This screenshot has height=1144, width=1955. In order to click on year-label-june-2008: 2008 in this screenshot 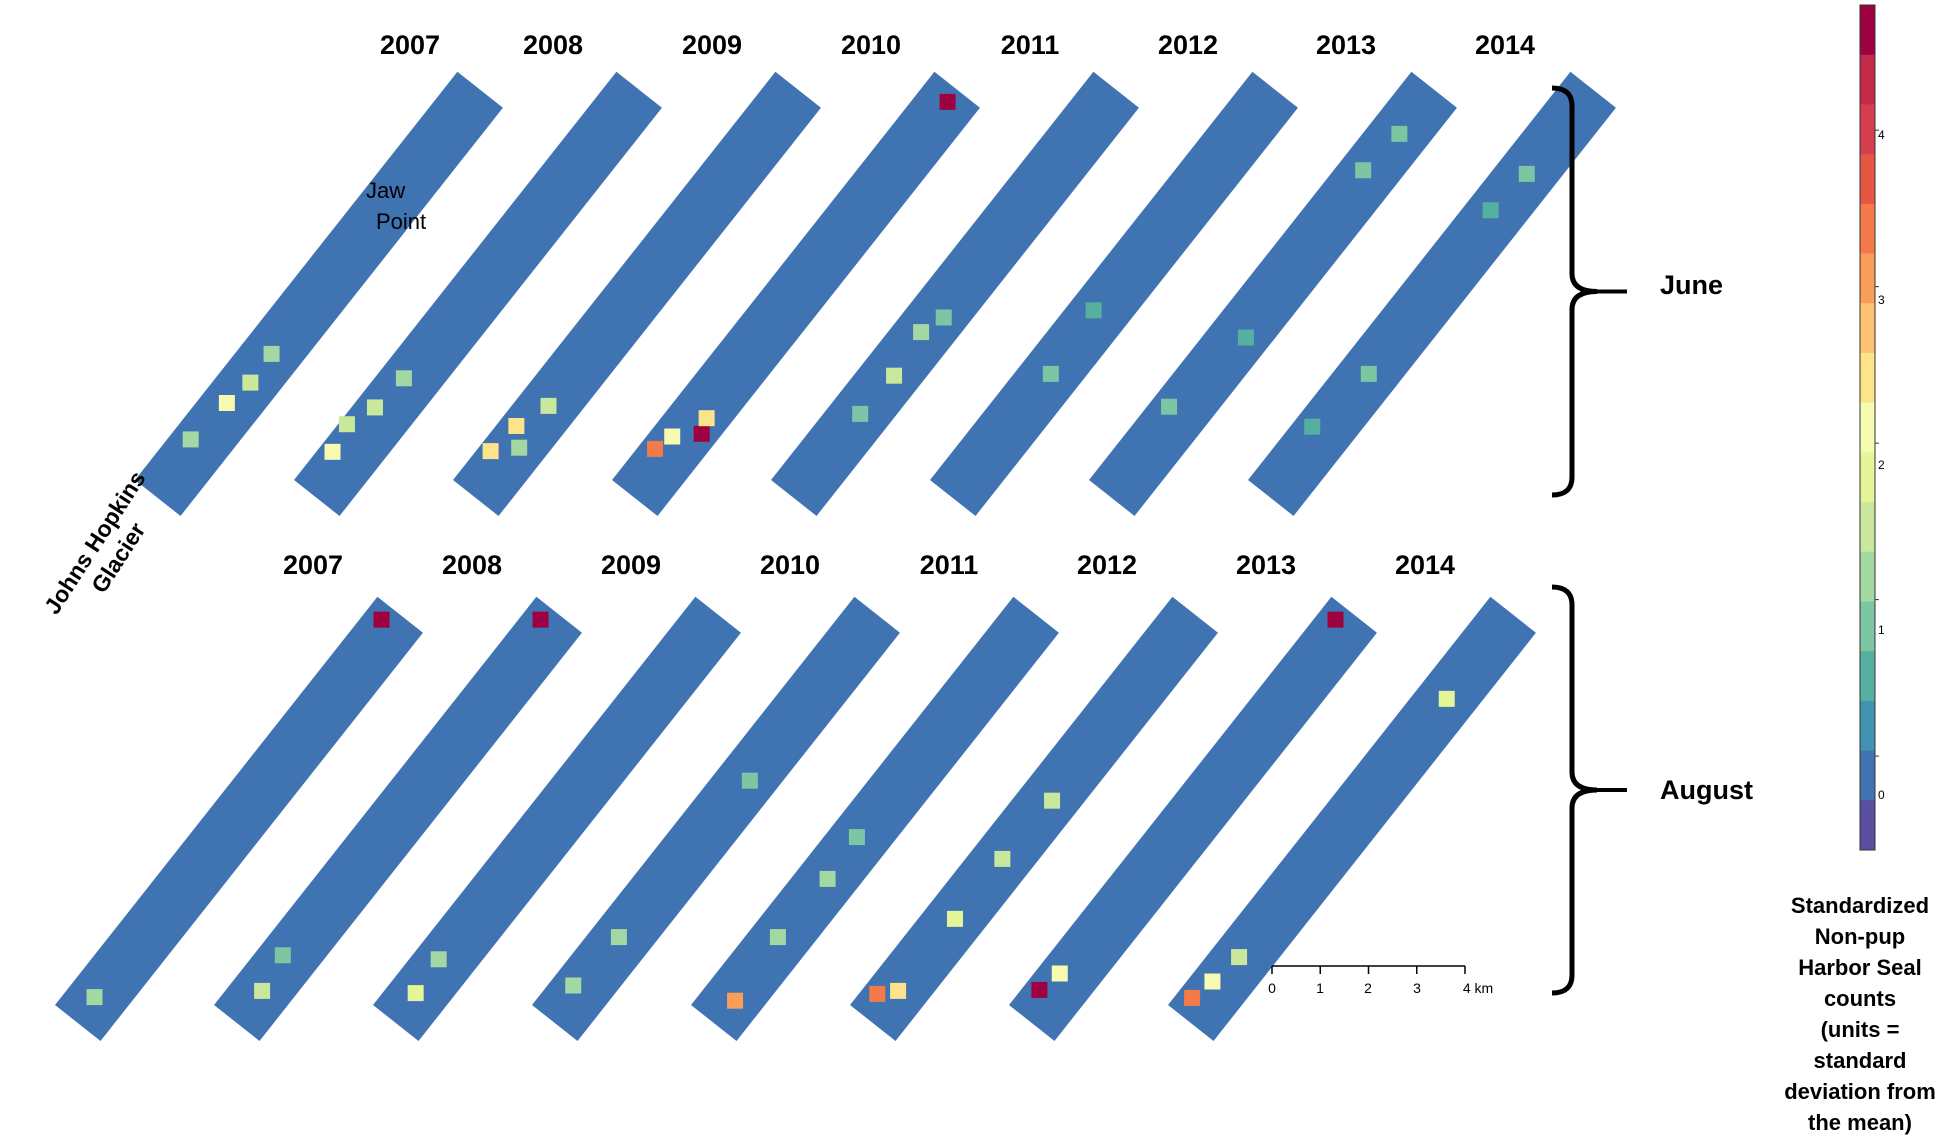, I will do `click(553, 45)`.